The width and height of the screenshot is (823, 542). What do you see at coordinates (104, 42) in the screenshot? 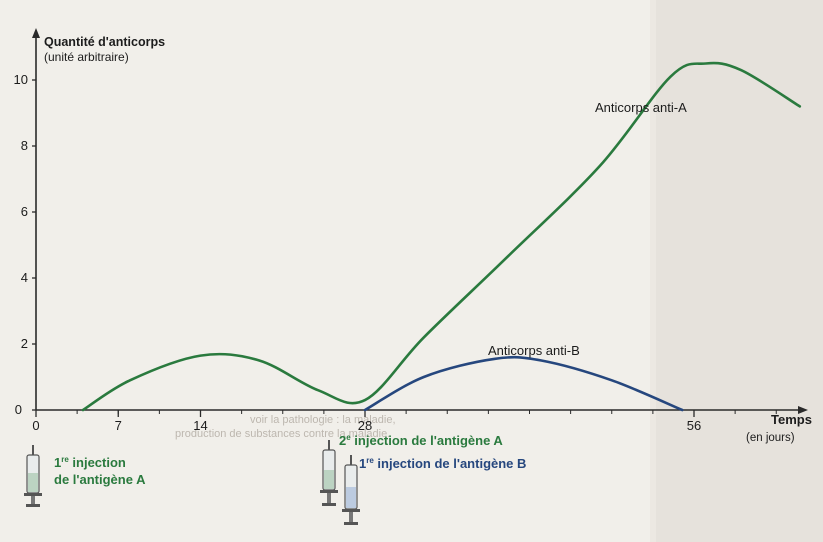
I see `y-axis-label: Quantité d'anticorps` at bounding box center [104, 42].